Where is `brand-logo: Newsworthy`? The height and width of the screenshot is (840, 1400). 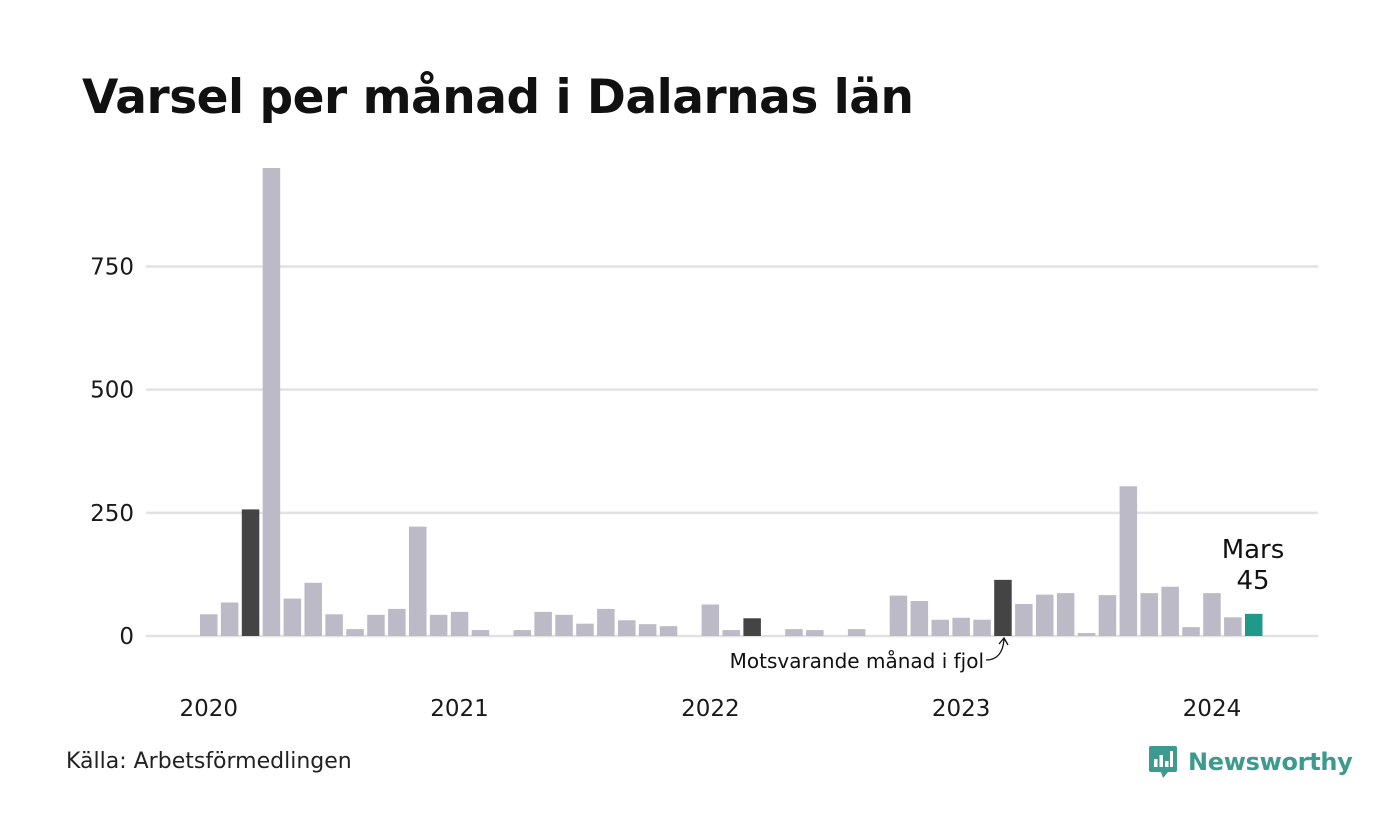
brand-logo: Newsworthy is located at coordinates (1250, 762).